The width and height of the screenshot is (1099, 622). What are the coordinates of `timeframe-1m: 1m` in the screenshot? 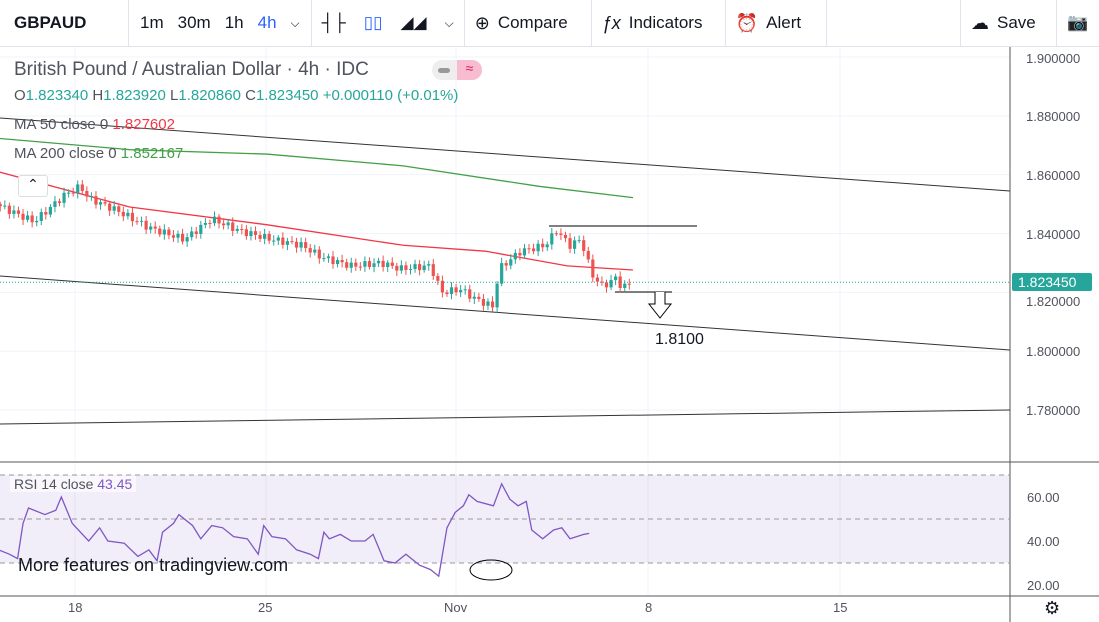 It's located at (152, 22).